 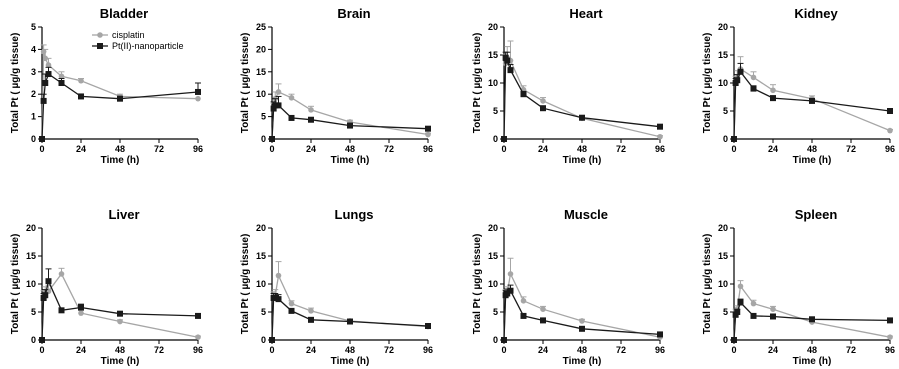 I want to click on y-tick-label: 1, so click(x=33, y=117).